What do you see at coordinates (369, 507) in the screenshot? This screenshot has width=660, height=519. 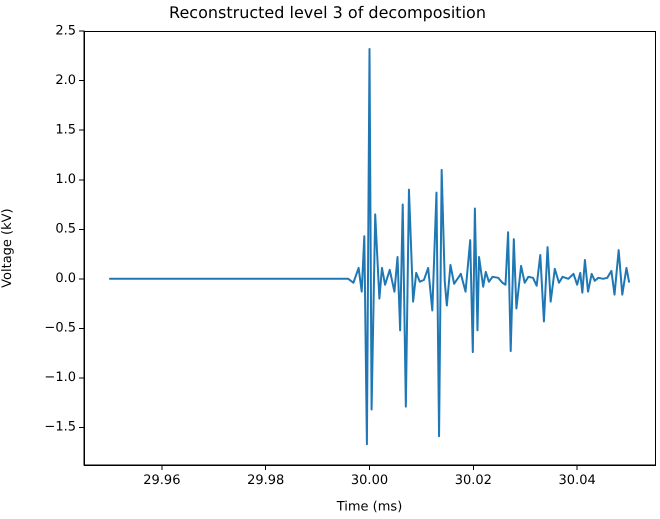 I see `x-axis-title: Time (ms)` at bounding box center [369, 507].